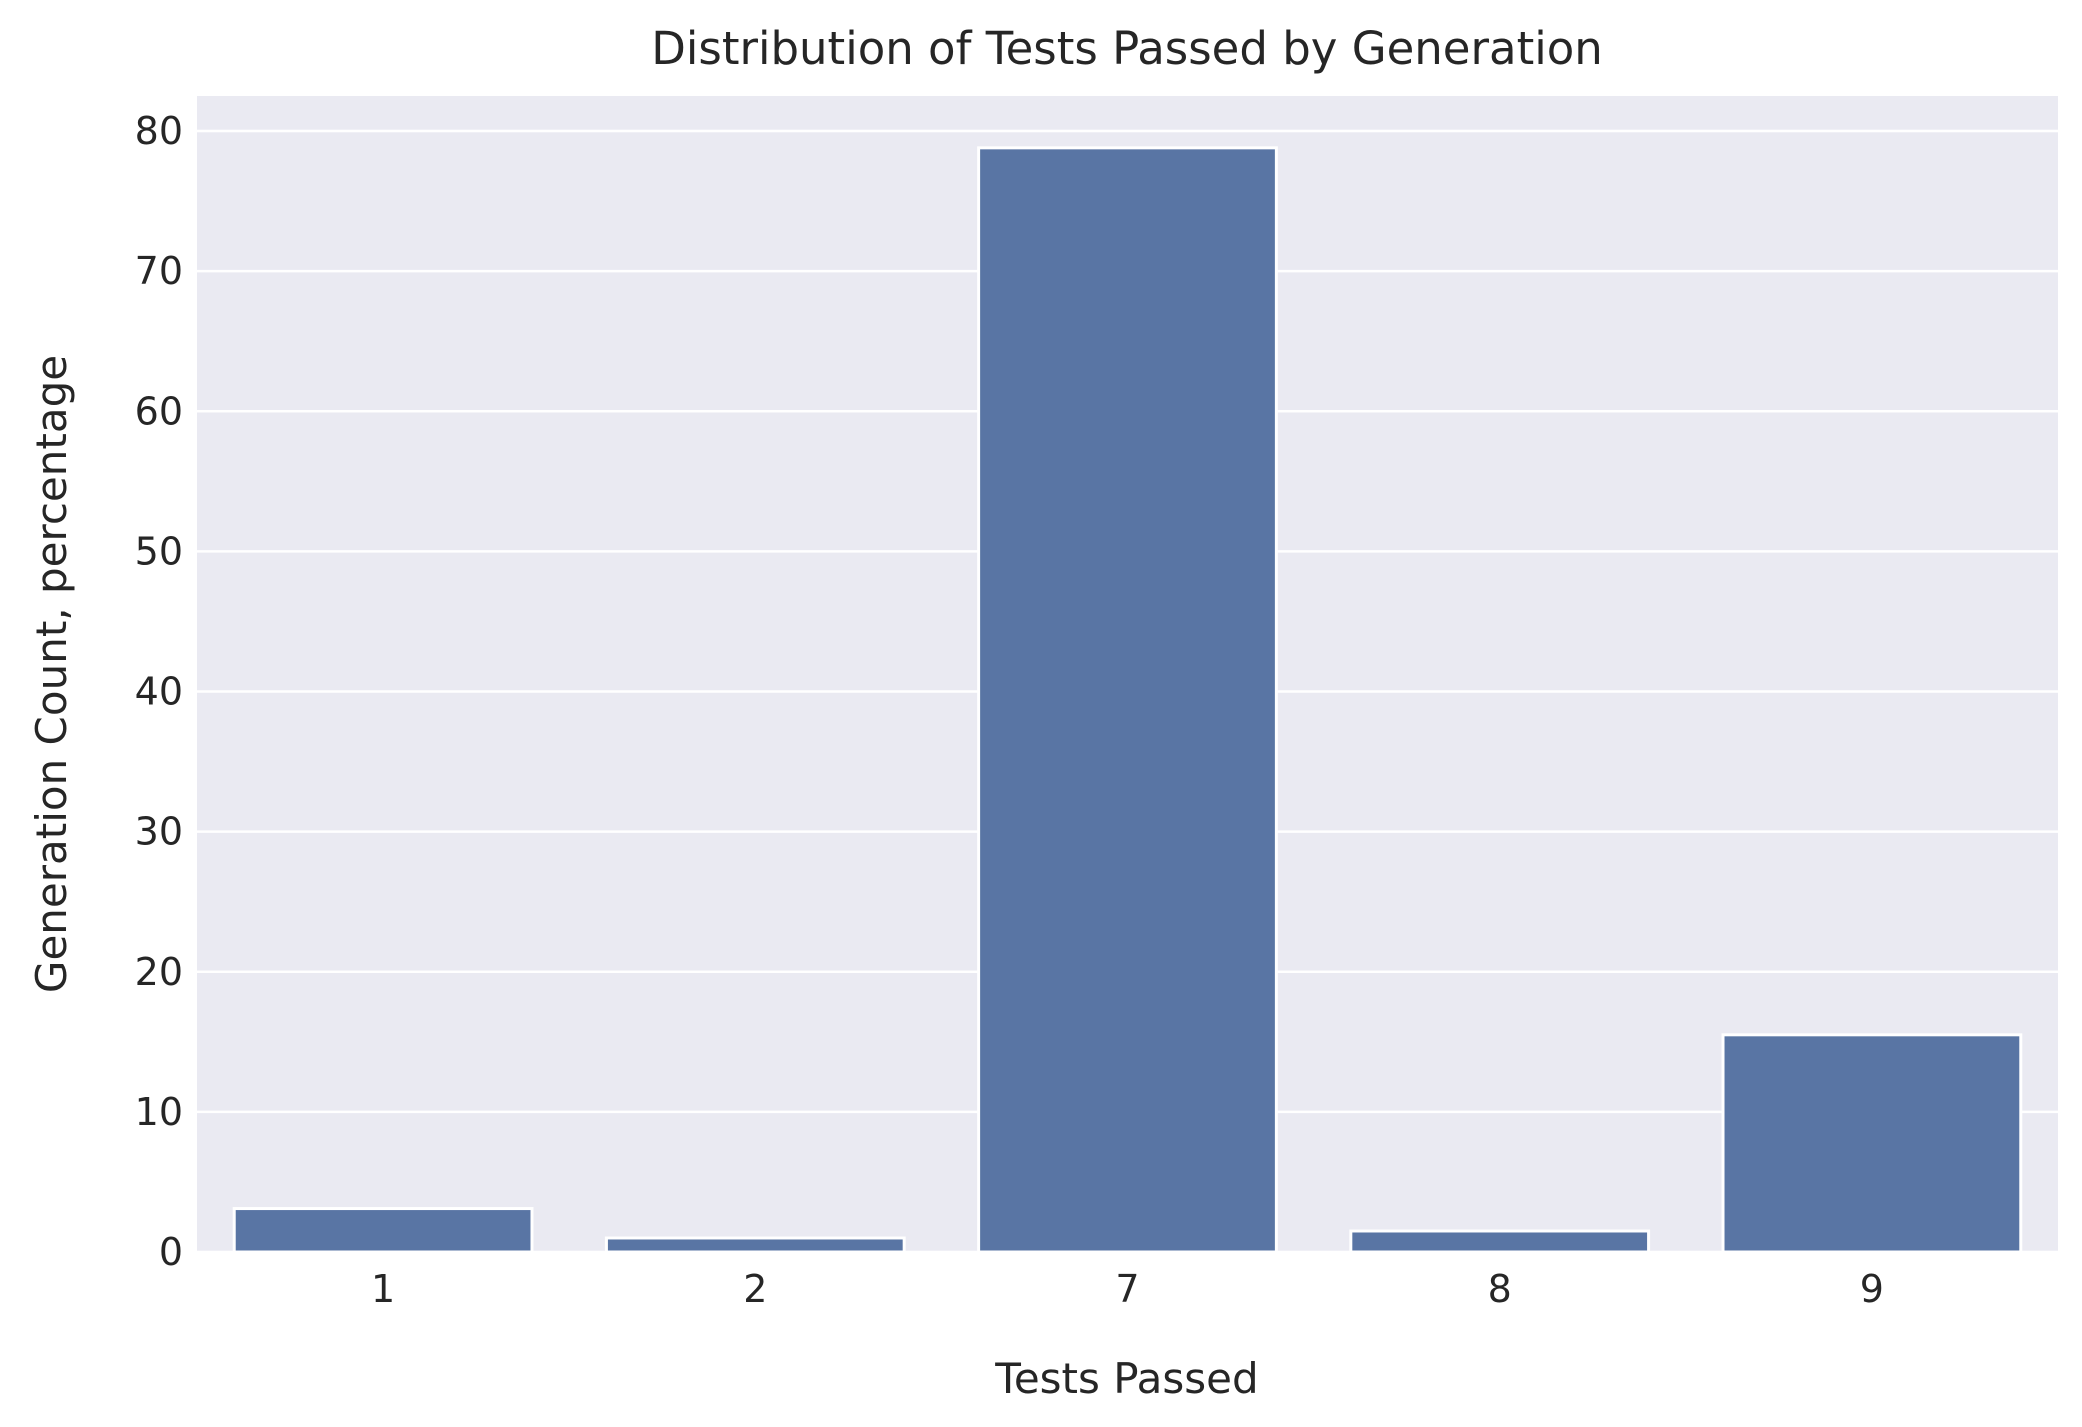 The height and width of the screenshot is (1427, 2082). I want to click on y-tick-label: 40, so click(159, 692).